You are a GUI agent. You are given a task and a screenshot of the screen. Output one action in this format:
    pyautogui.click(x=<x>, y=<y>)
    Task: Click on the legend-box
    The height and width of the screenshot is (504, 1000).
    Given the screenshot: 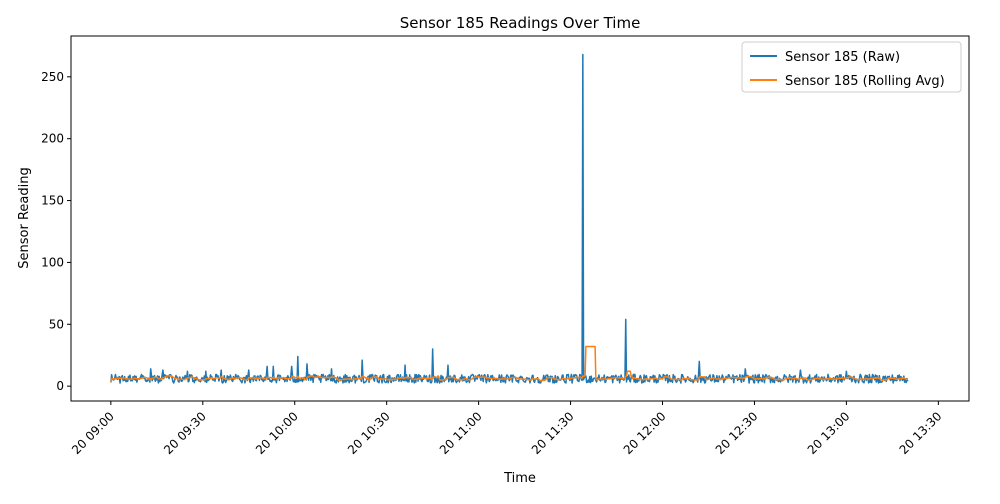 What is the action you would take?
    pyautogui.click(x=851, y=67)
    